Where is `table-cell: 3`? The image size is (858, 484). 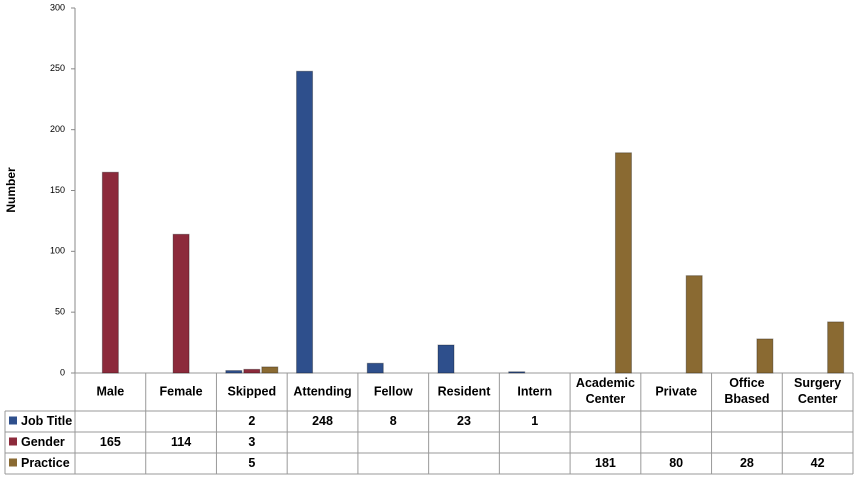
table-cell: 3 is located at coordinates (251, 442).